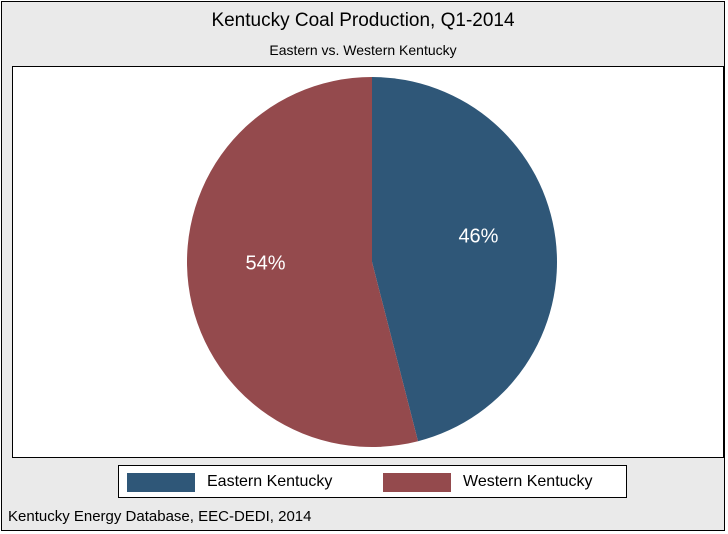  I want to click on legend-swatch-eastern-kentucky, so click(161, 482).